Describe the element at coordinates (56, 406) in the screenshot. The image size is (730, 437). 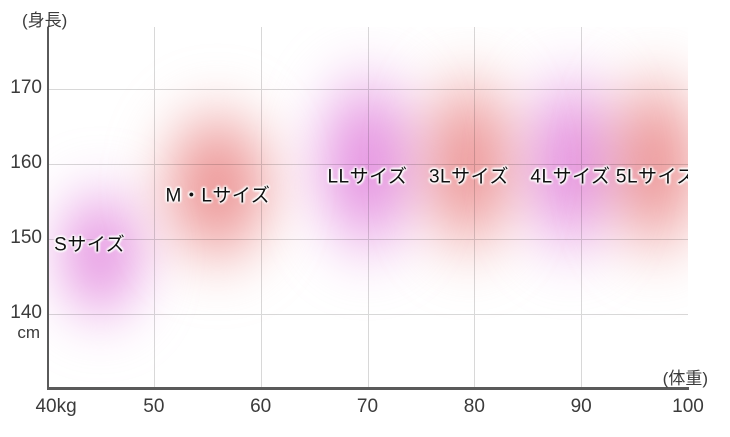
I see `x-tick-label: 40kg` at that location.